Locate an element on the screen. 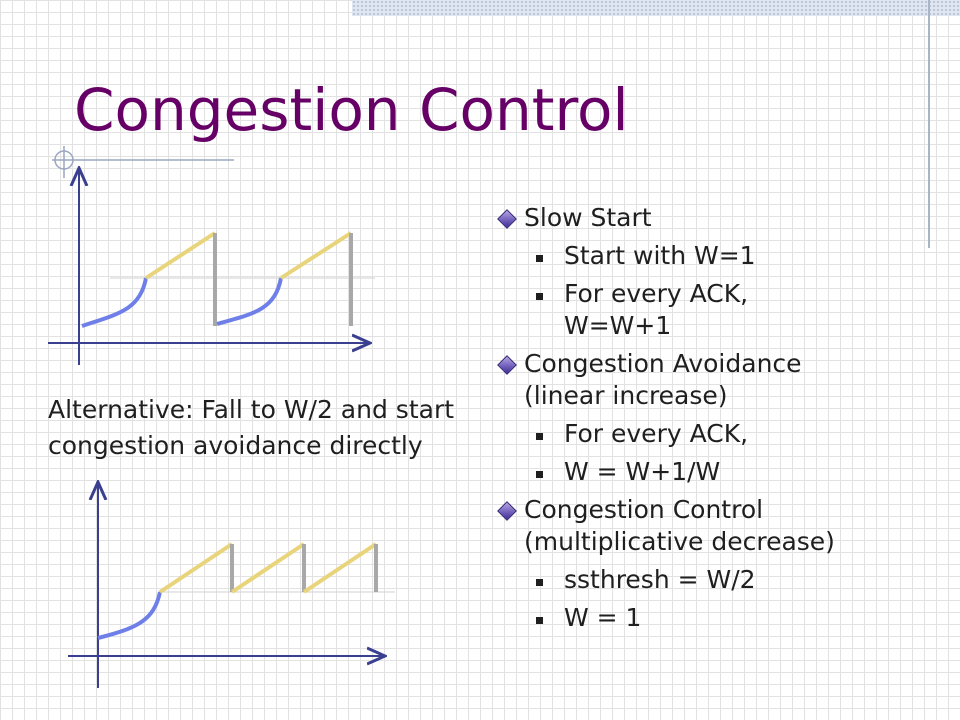  sub-bullet: W = 1 is located at coordinates (718, 618).